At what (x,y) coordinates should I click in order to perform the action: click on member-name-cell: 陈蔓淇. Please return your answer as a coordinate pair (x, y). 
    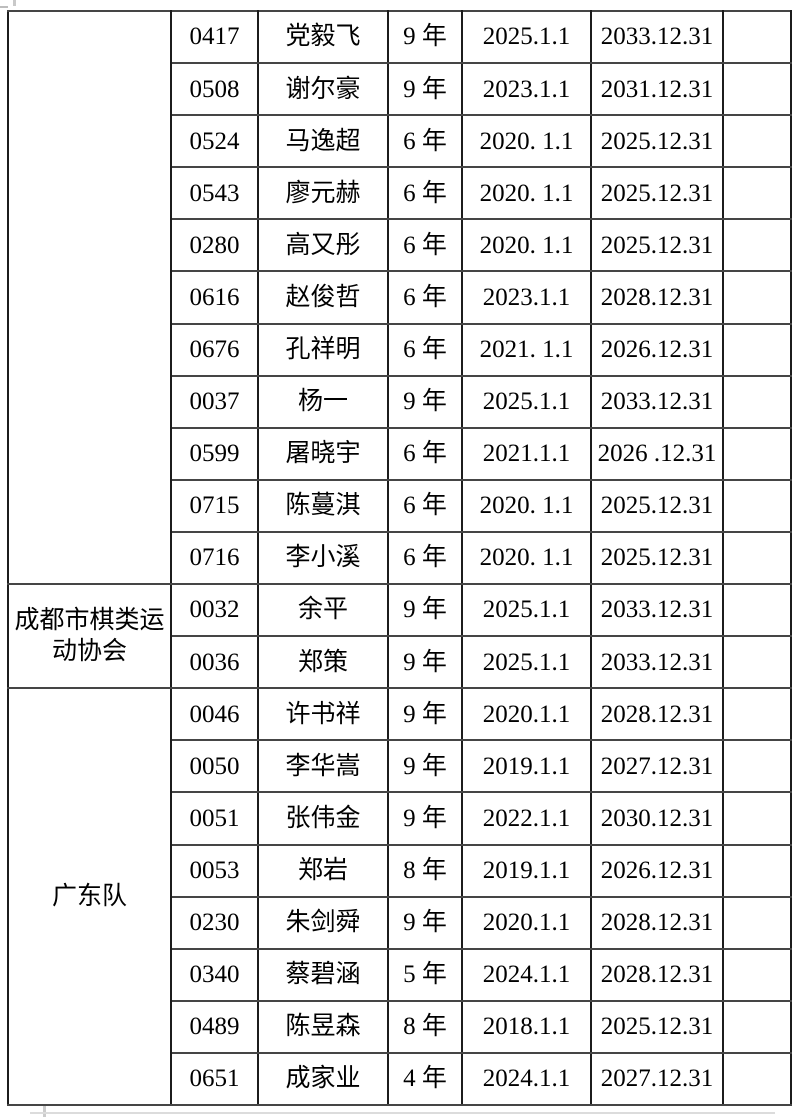
    Looking at the image, I should click on (323, 505).